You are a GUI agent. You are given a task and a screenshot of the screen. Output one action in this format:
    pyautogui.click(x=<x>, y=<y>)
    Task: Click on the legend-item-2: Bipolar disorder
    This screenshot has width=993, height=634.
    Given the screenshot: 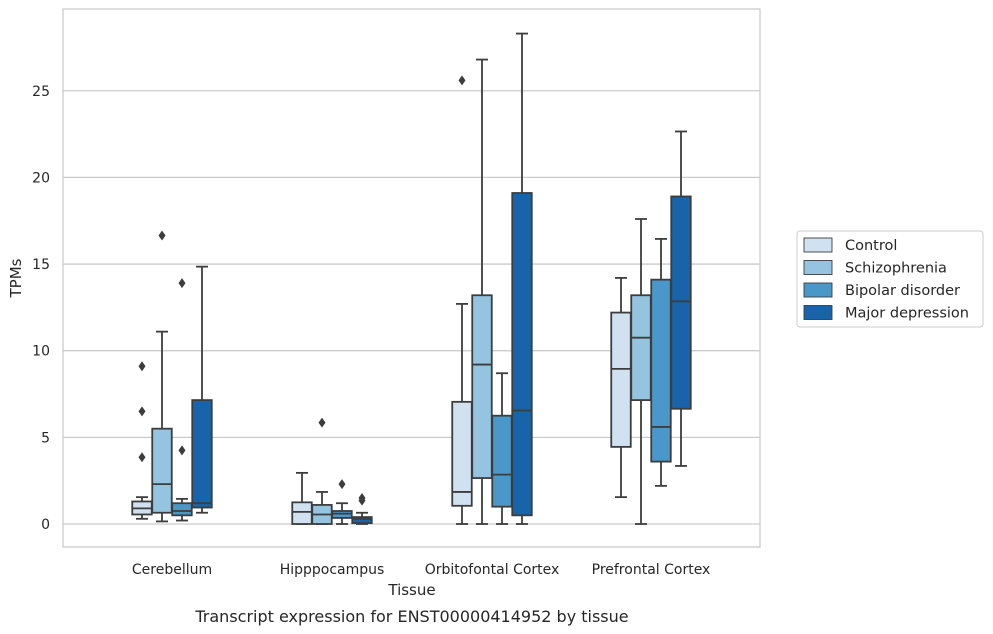 What is the action you would take?
    pyautogui.click(x=881, y=290)
    